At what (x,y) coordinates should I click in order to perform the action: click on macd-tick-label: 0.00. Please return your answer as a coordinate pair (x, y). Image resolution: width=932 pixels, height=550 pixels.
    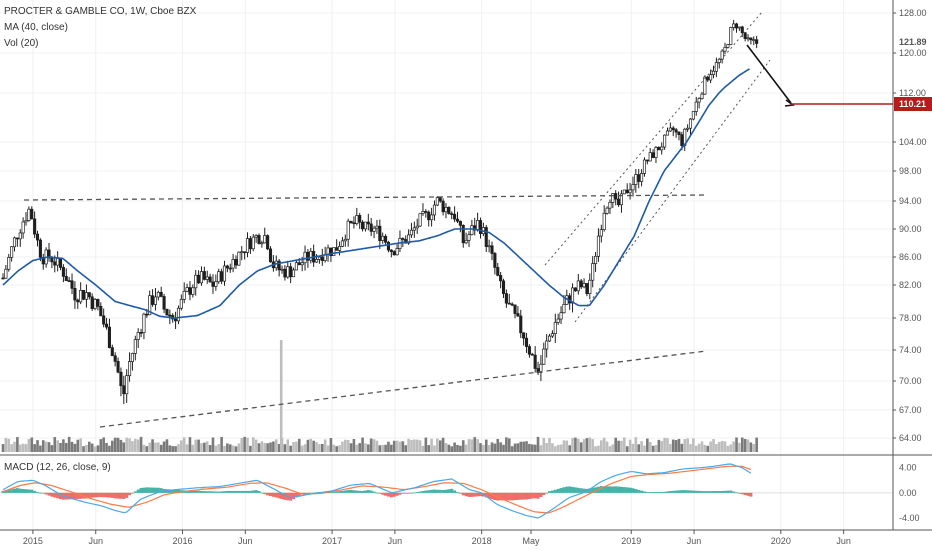
    Looking at the image, I should click on (908, 493).